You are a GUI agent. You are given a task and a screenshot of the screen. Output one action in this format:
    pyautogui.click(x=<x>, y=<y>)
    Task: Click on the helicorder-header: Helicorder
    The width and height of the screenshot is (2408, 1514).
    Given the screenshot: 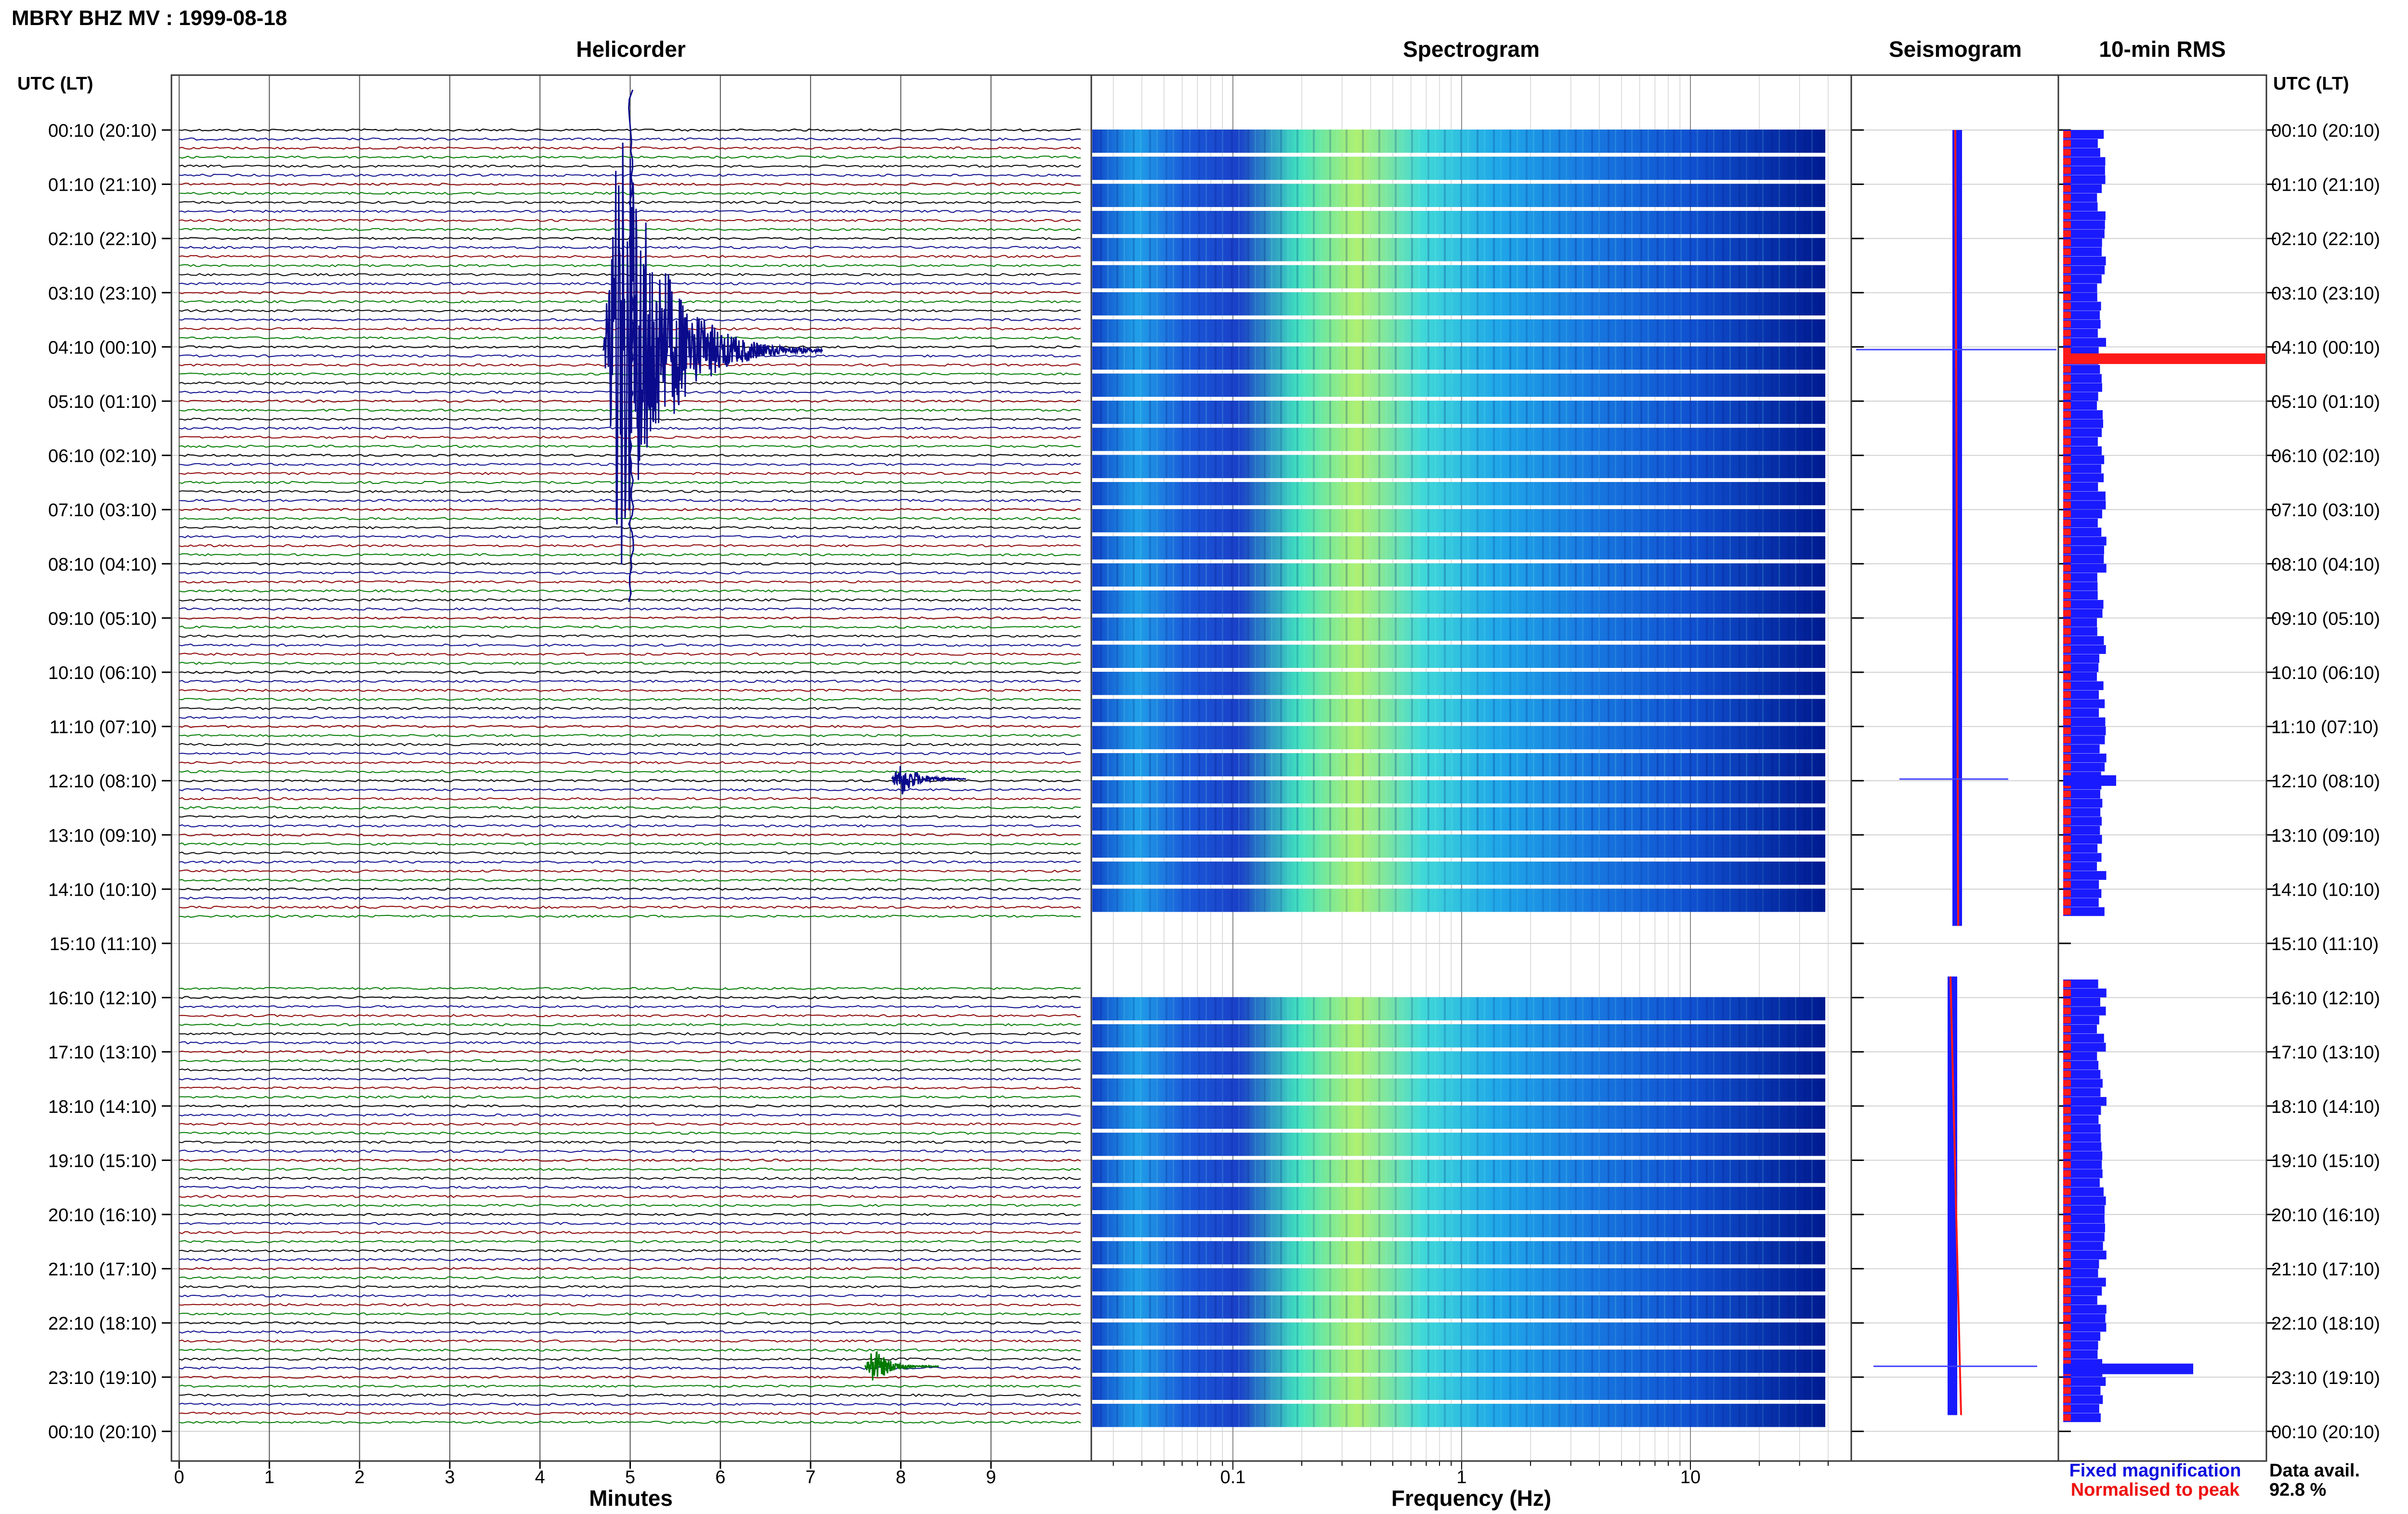 What is the action you would take?
    pyautogui.click(x=631, y=49)
    